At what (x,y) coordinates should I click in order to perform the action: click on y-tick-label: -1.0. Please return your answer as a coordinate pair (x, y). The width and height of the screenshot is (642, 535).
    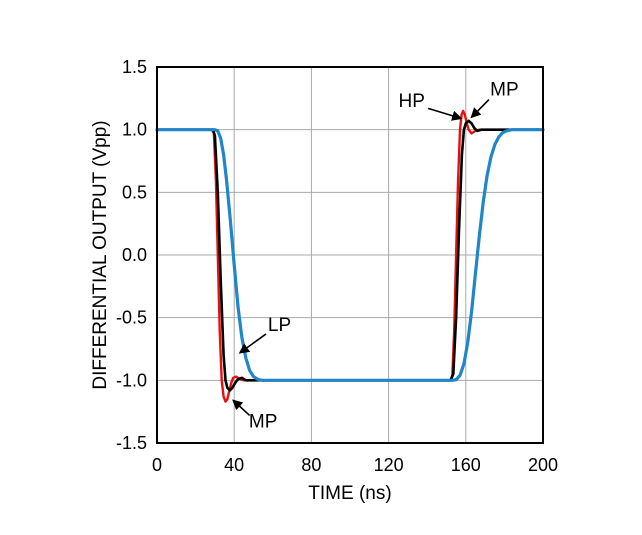
    Looking at the image, I should click on (131, 380).